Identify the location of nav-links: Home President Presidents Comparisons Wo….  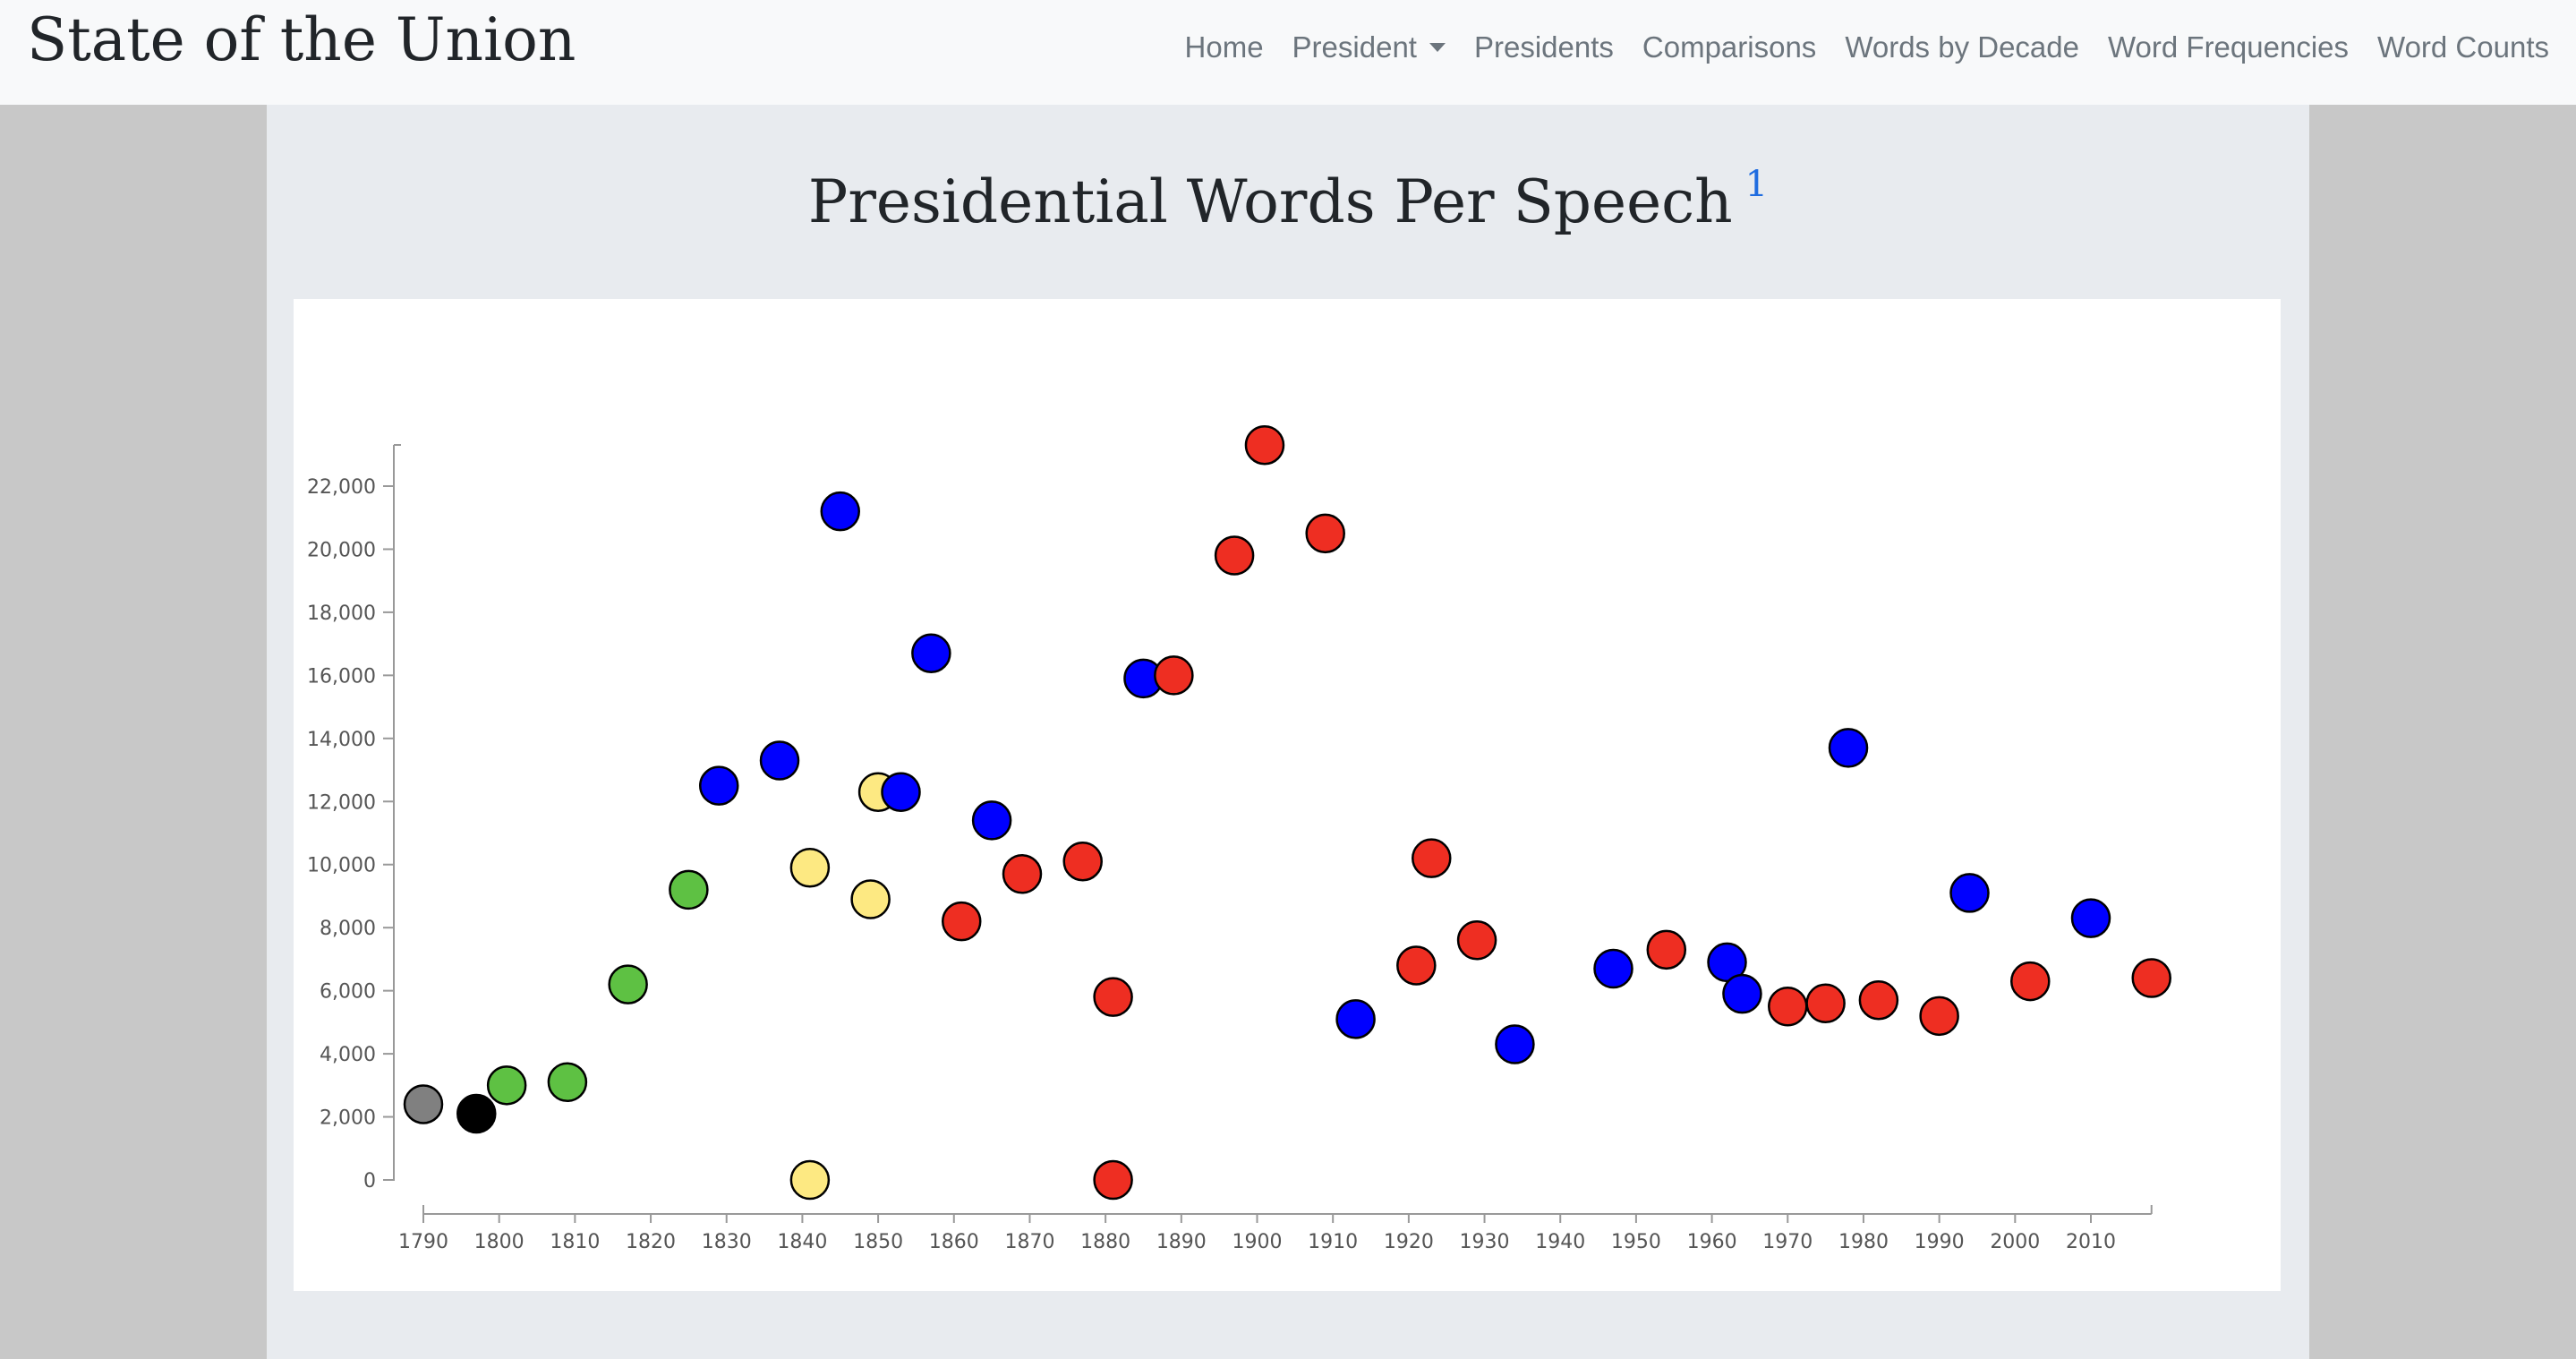
(1852, 47).